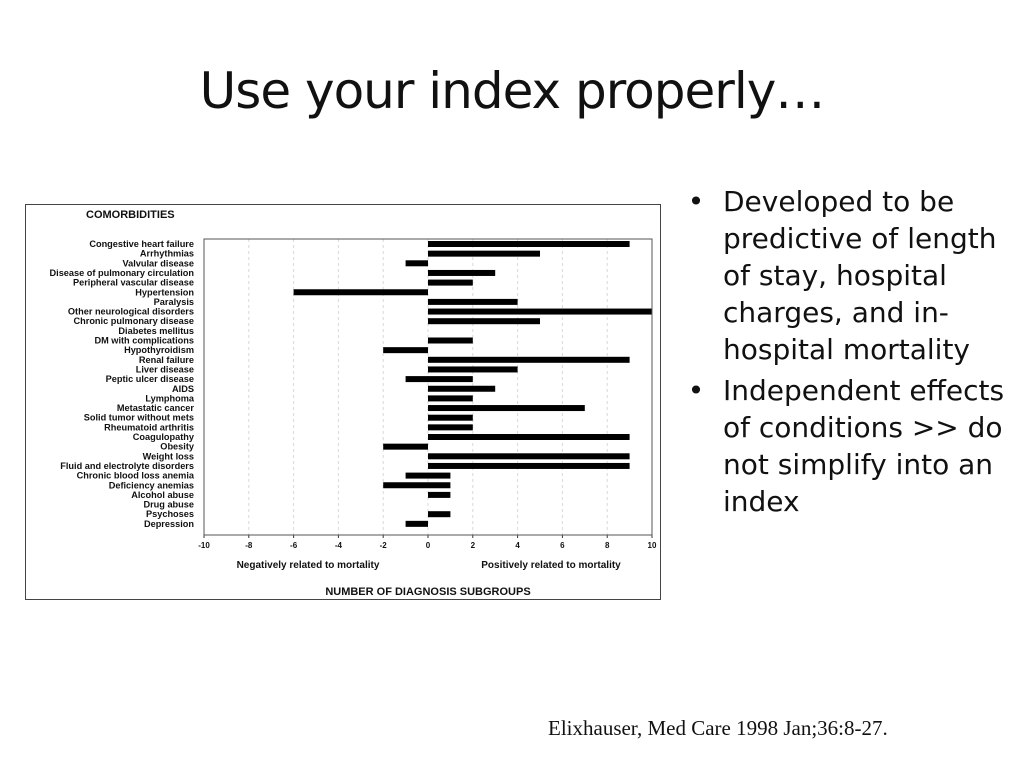 The height and width of the screenshot is (768, 1024). Describe the element at coordinates (164, 437) in the screenshot. I see `category-label: Coagulopathy` at that location.